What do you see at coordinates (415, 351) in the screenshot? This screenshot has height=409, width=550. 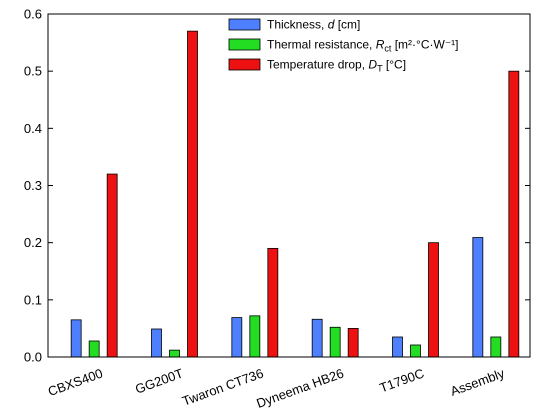 I see `bar-series-1-t1790c` at bounding box center [415, 351].